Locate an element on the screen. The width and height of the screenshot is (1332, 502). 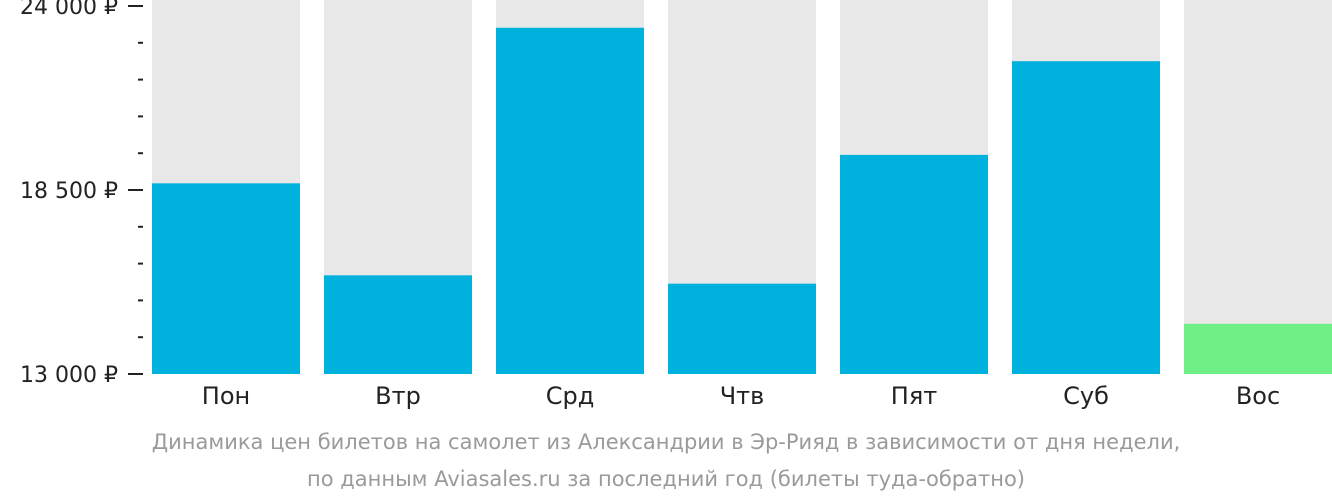
x-tick-label: Чтв is located at coordinates (742, 396).